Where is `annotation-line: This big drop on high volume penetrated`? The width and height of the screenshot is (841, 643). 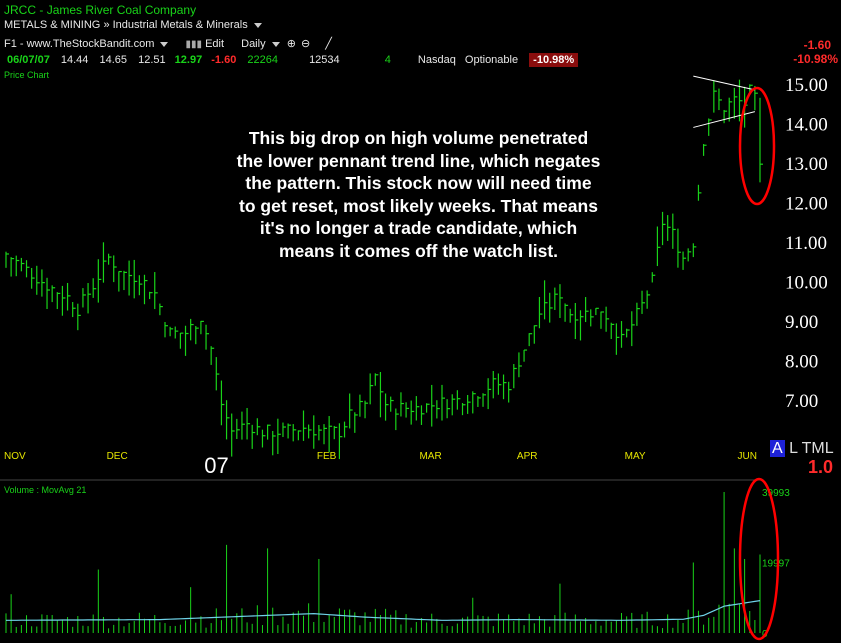 annotation-line: This big drop on high volume penetrated is located at coordinates (418, 138).